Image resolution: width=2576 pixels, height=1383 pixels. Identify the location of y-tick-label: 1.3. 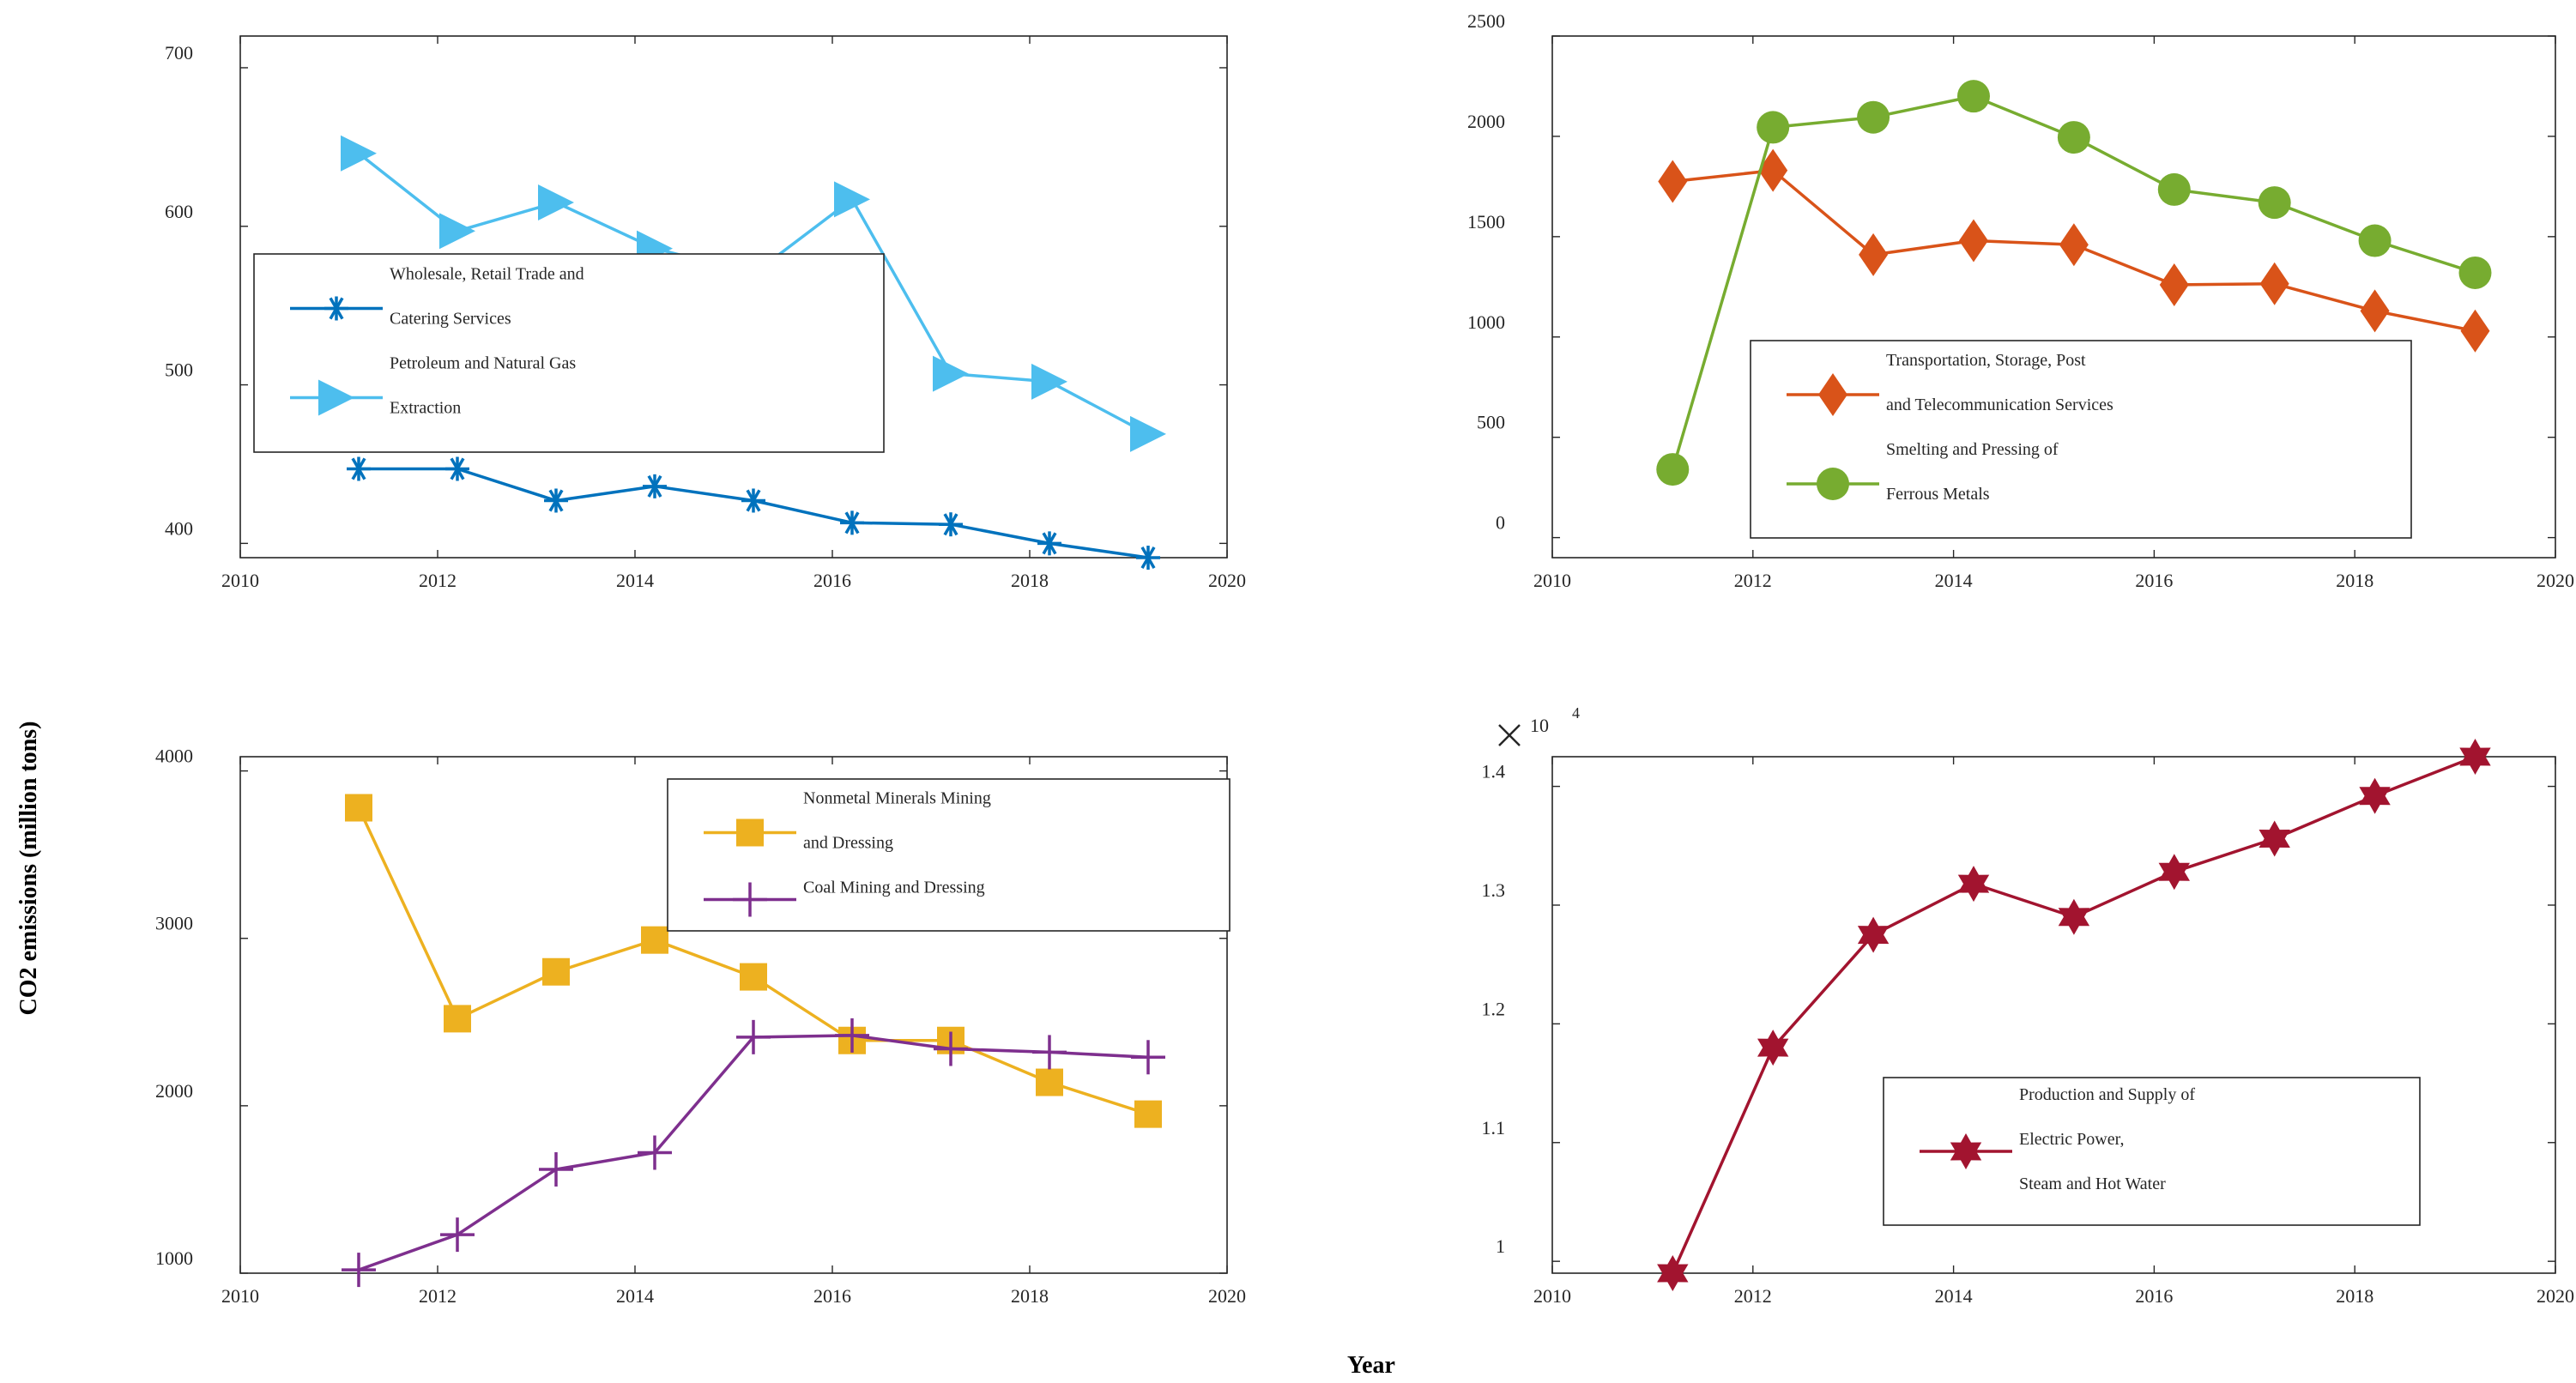
(1494, 890).